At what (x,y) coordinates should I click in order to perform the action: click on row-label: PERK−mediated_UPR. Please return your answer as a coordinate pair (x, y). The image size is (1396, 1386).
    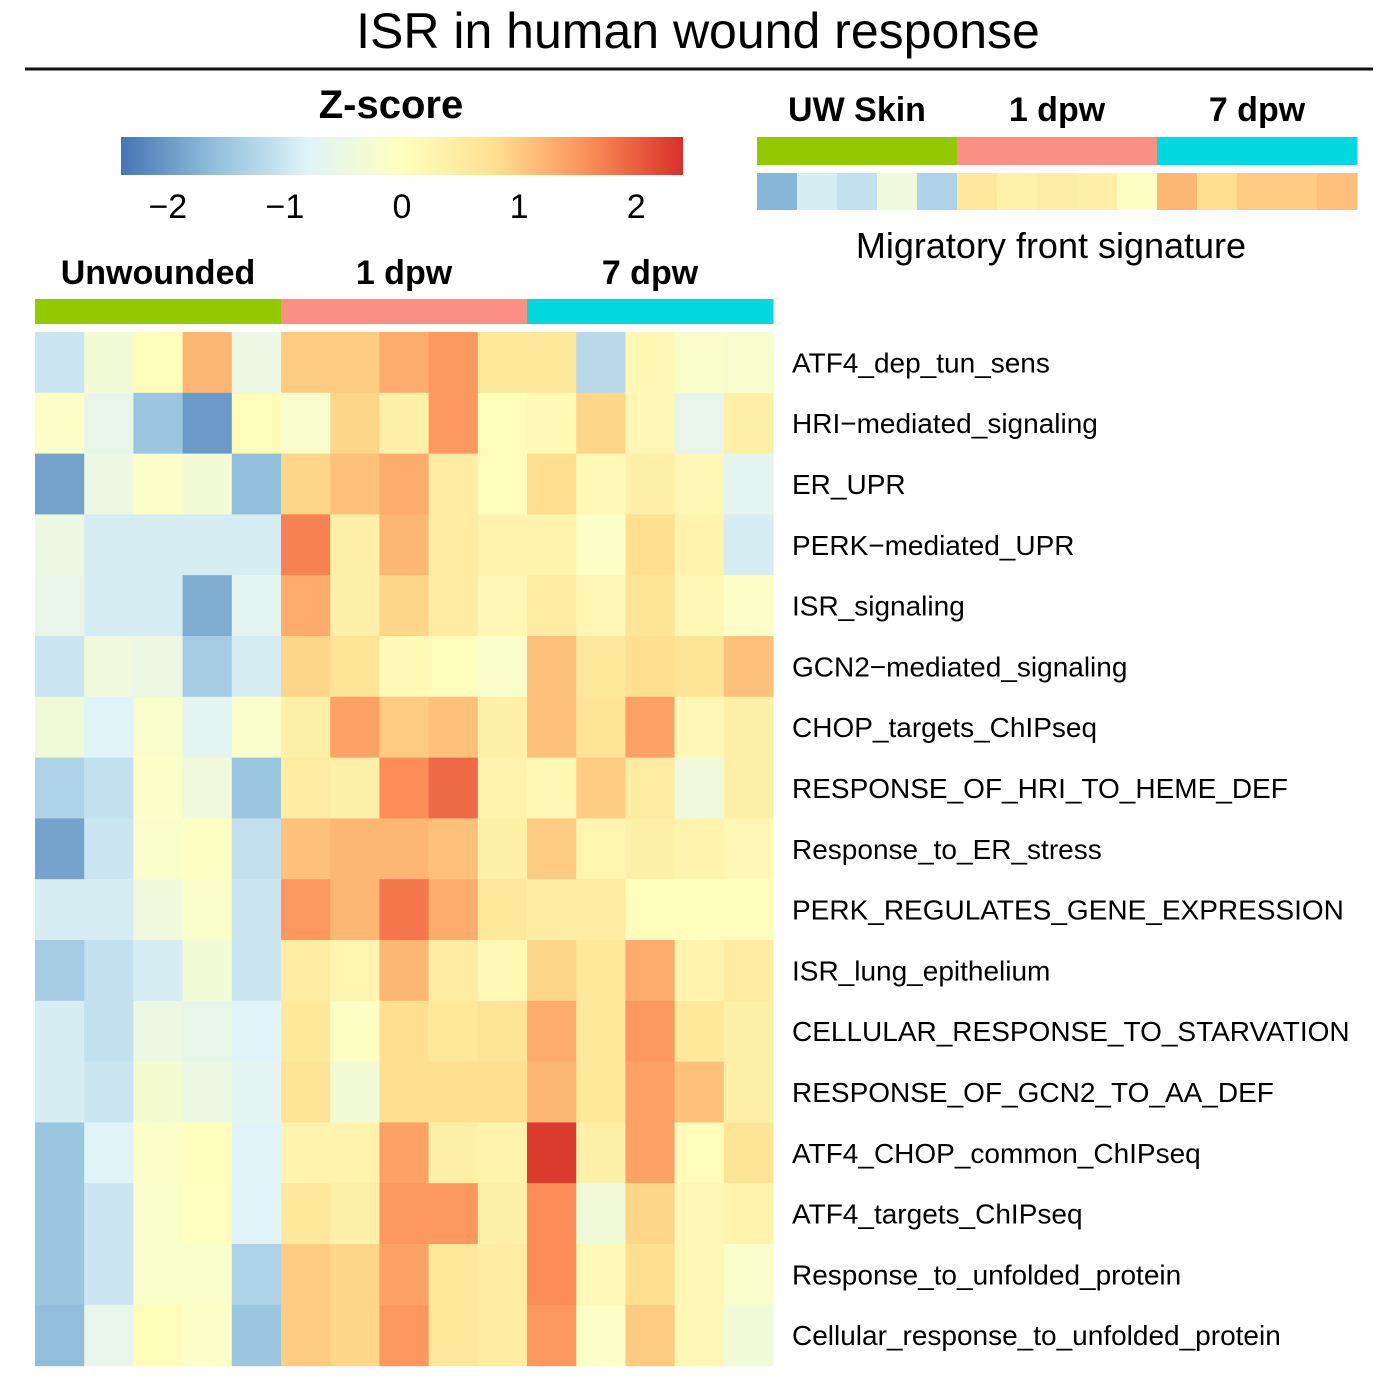
    Looking at the image, I should click on (933, 545).